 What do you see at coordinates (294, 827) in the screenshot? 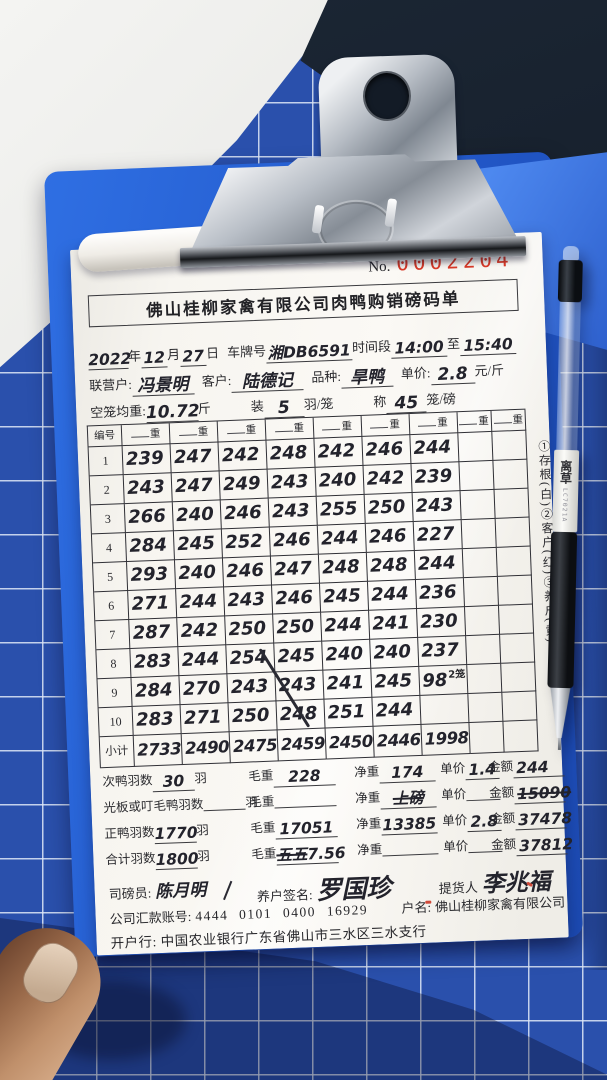
I see `summary-group: 毛重 17051` at bounding box center [294, 827].